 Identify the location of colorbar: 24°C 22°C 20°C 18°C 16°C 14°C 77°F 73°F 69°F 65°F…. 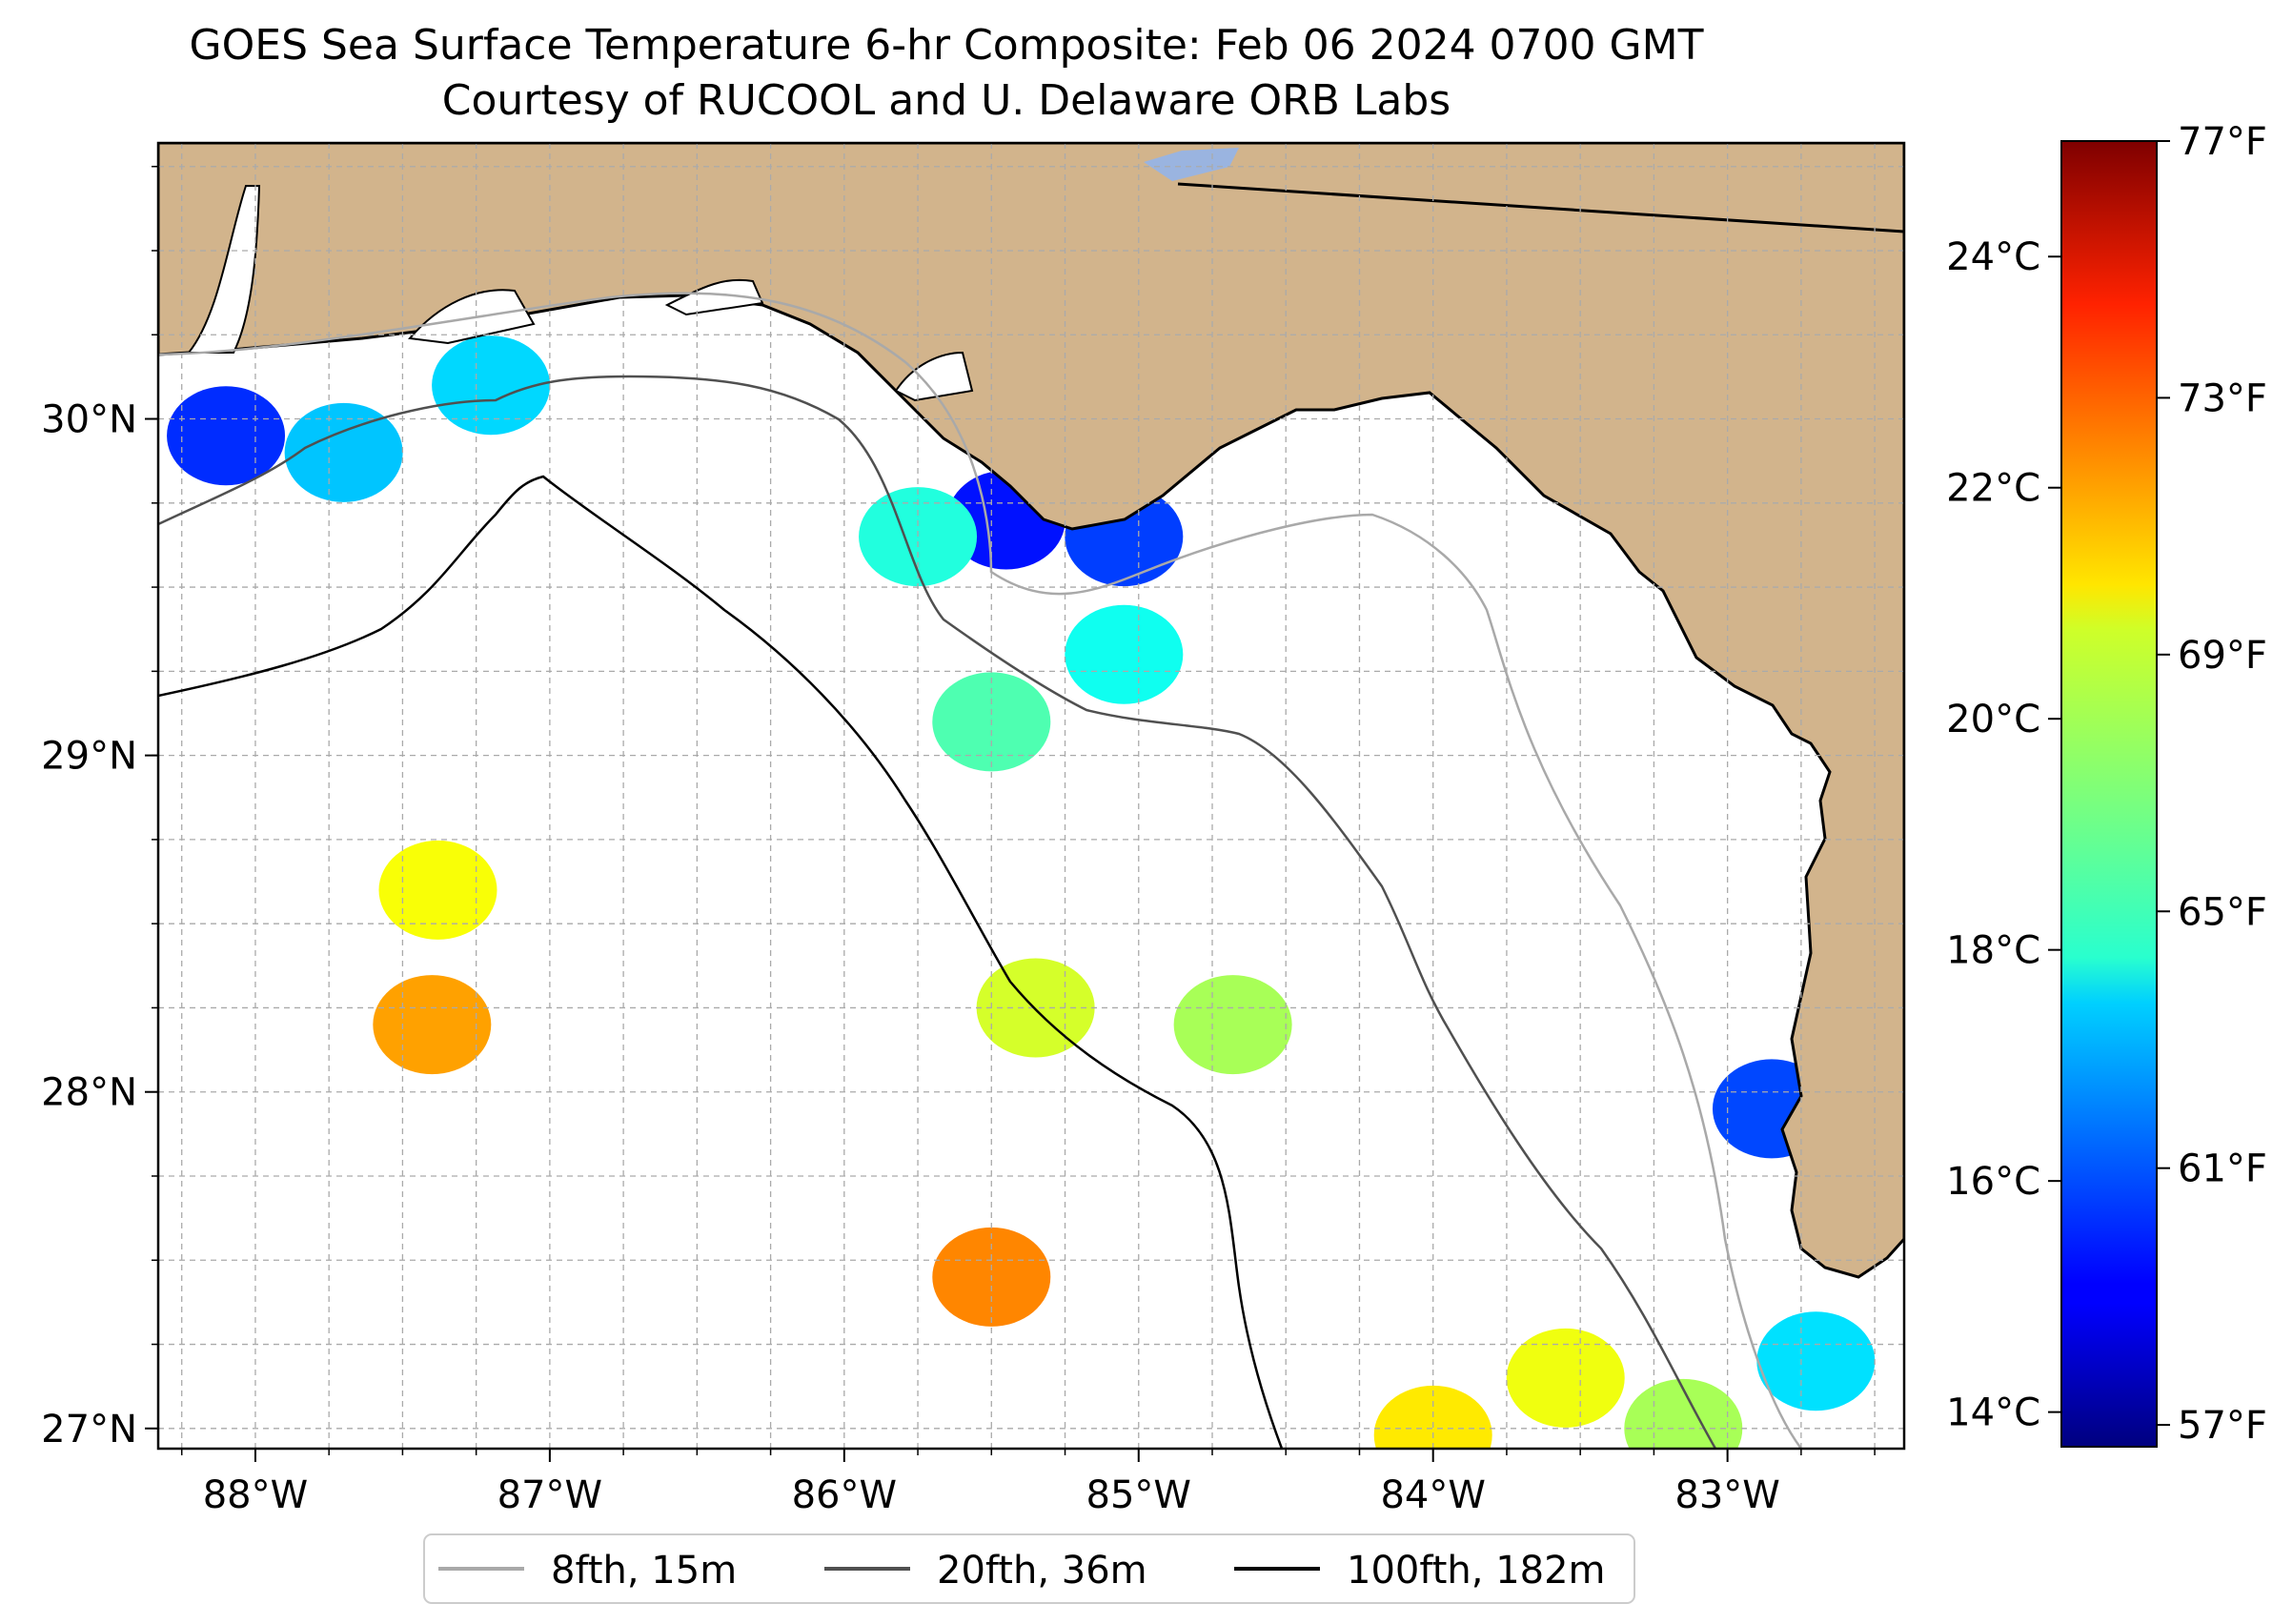
(2107, 784).